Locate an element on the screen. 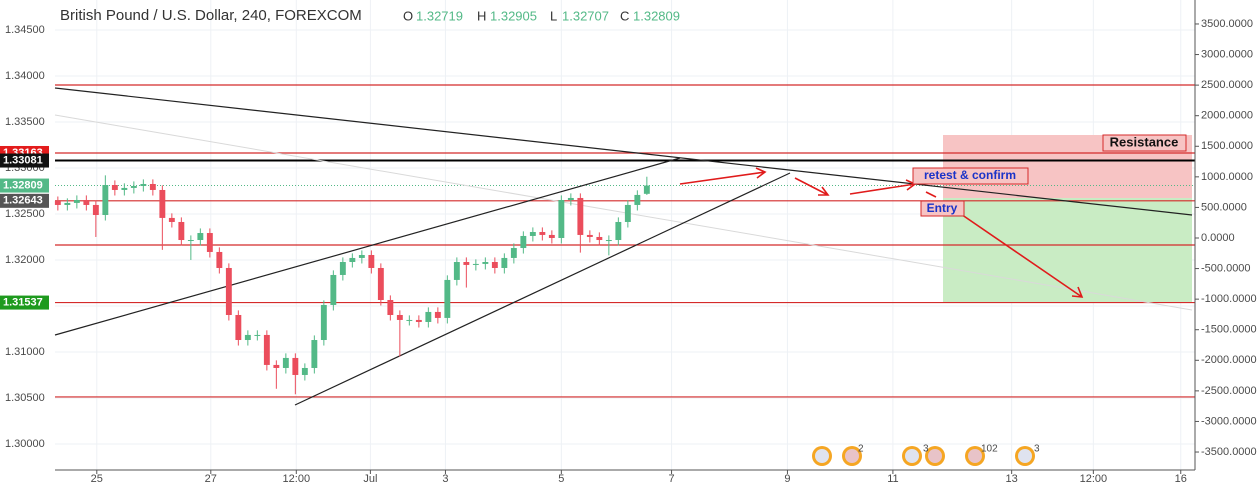 This screenshot has height=485, width=1260. y2-tick-label: 2500.0000 is located at coordinates (1227, 85).